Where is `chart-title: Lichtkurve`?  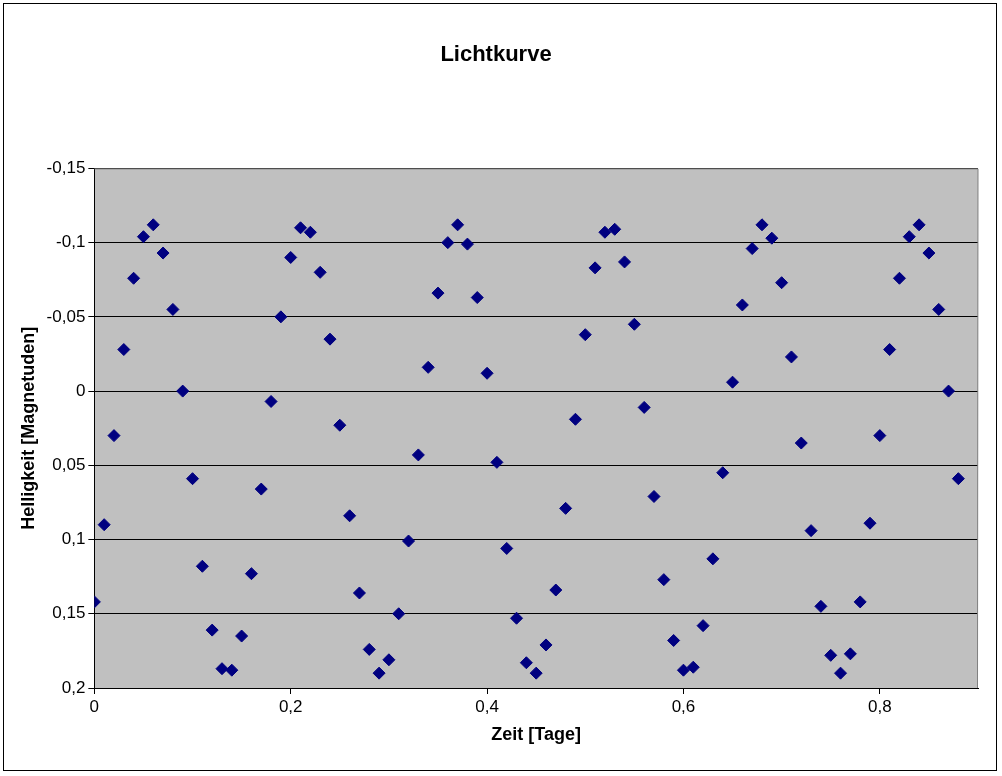
chart-title: Lichtkurve is located at coordinates (496, 54).